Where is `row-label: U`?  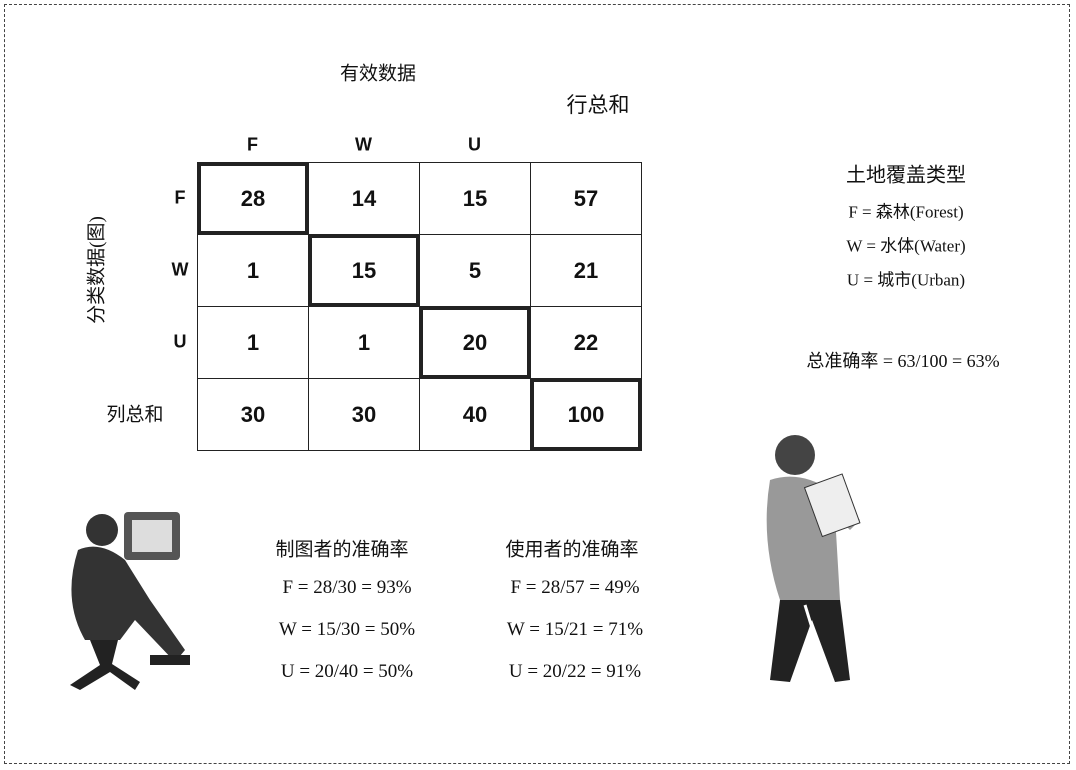 row-label: U is located at coordinates (180, 341).